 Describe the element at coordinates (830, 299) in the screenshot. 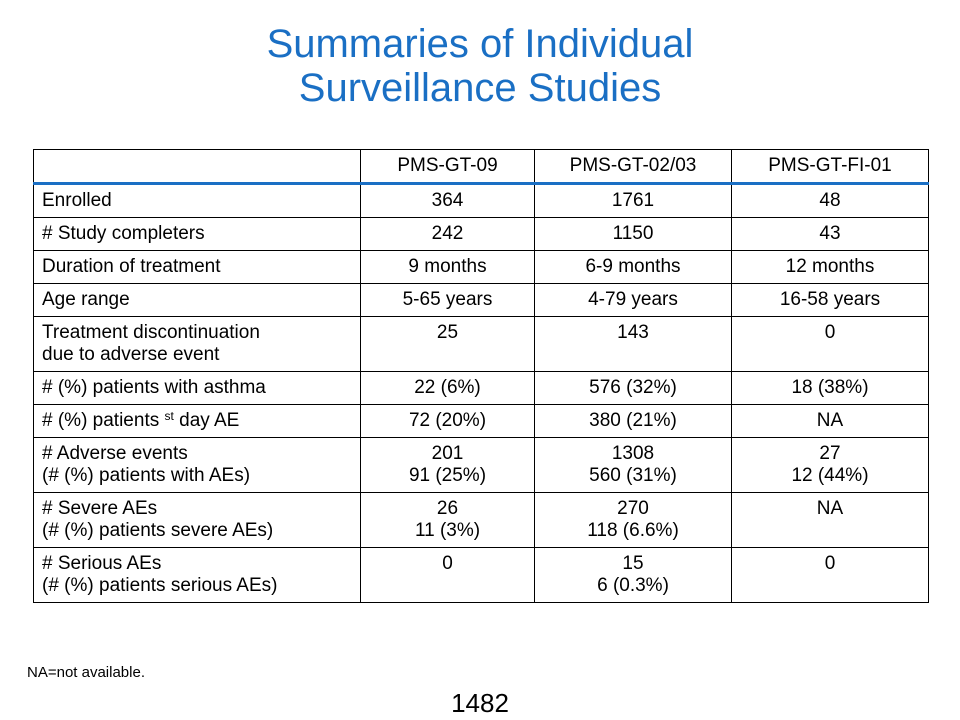

I see `value-text: 16-58 years` at that location.